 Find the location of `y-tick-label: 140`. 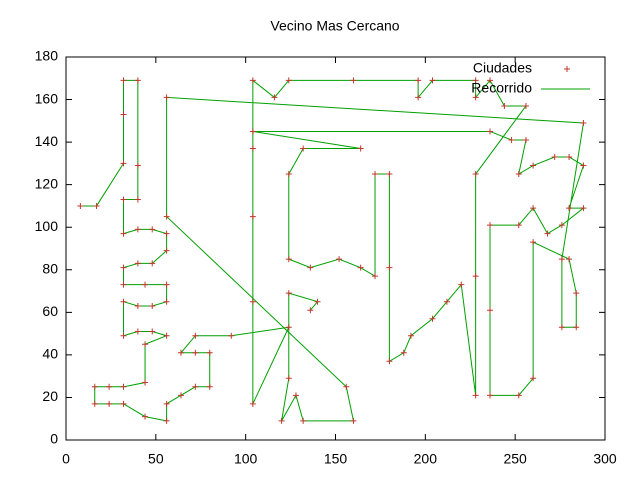

y-tick-label: 140 is located at coordinates (47, 141).